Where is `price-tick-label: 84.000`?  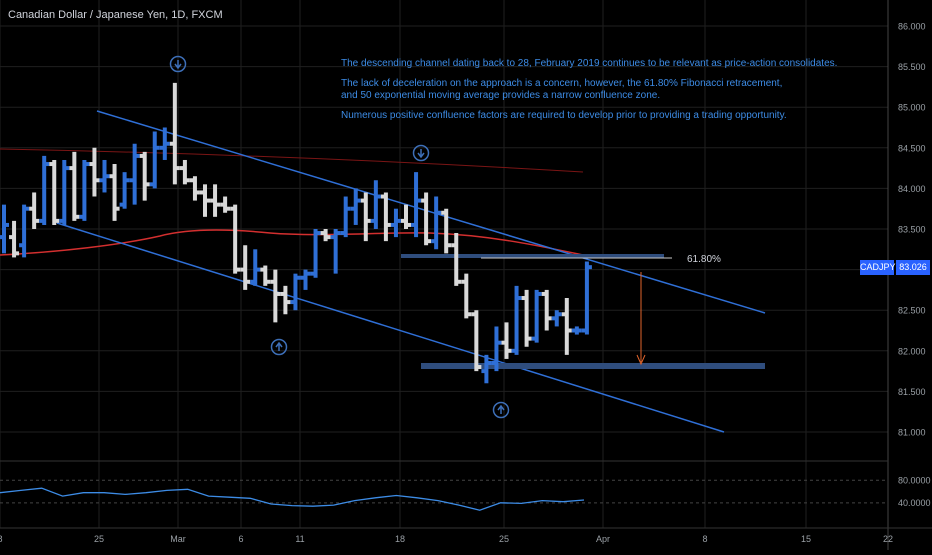 price-tick-label: 84.000 is located at coordinates (912, 189).